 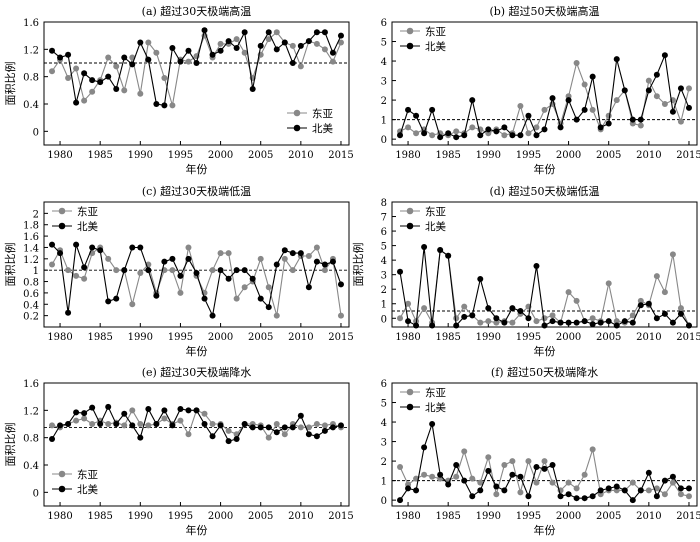 I want to click on x-tick-label: 2005, so click(x=260, y=337).